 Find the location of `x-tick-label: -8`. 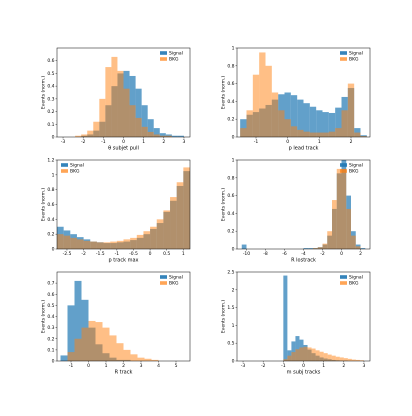

x-tick-label: -8 is located at coordinates (265, 254).